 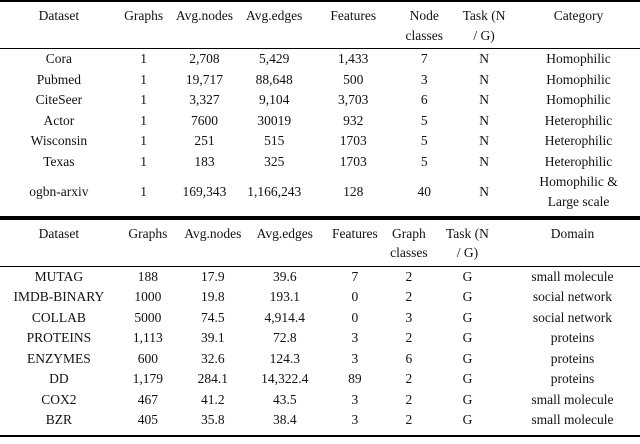 I want to click on table-cell: Homophilic & Large scale, so click(x=578, y=192).